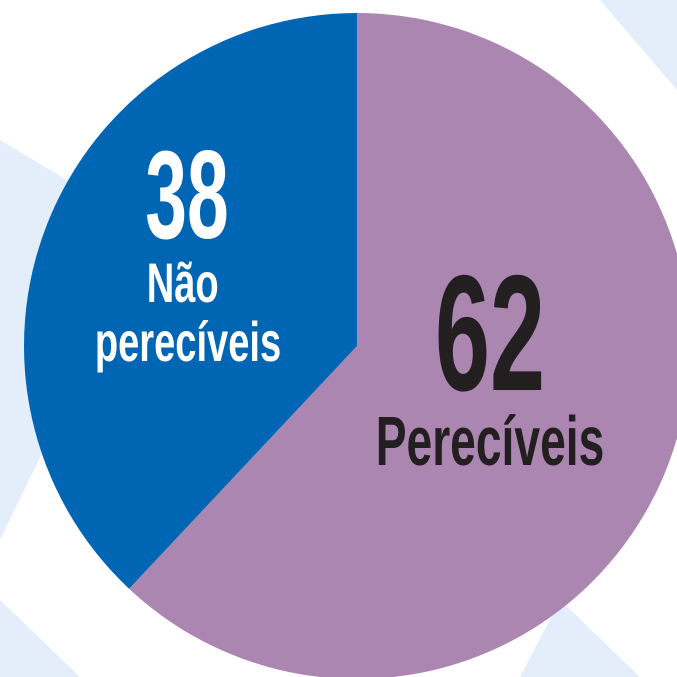 This screenshot has height=677, width=677. Describe the element at coordinates (490, 333) in the screenshot. I see `value-label: 62` at that location.